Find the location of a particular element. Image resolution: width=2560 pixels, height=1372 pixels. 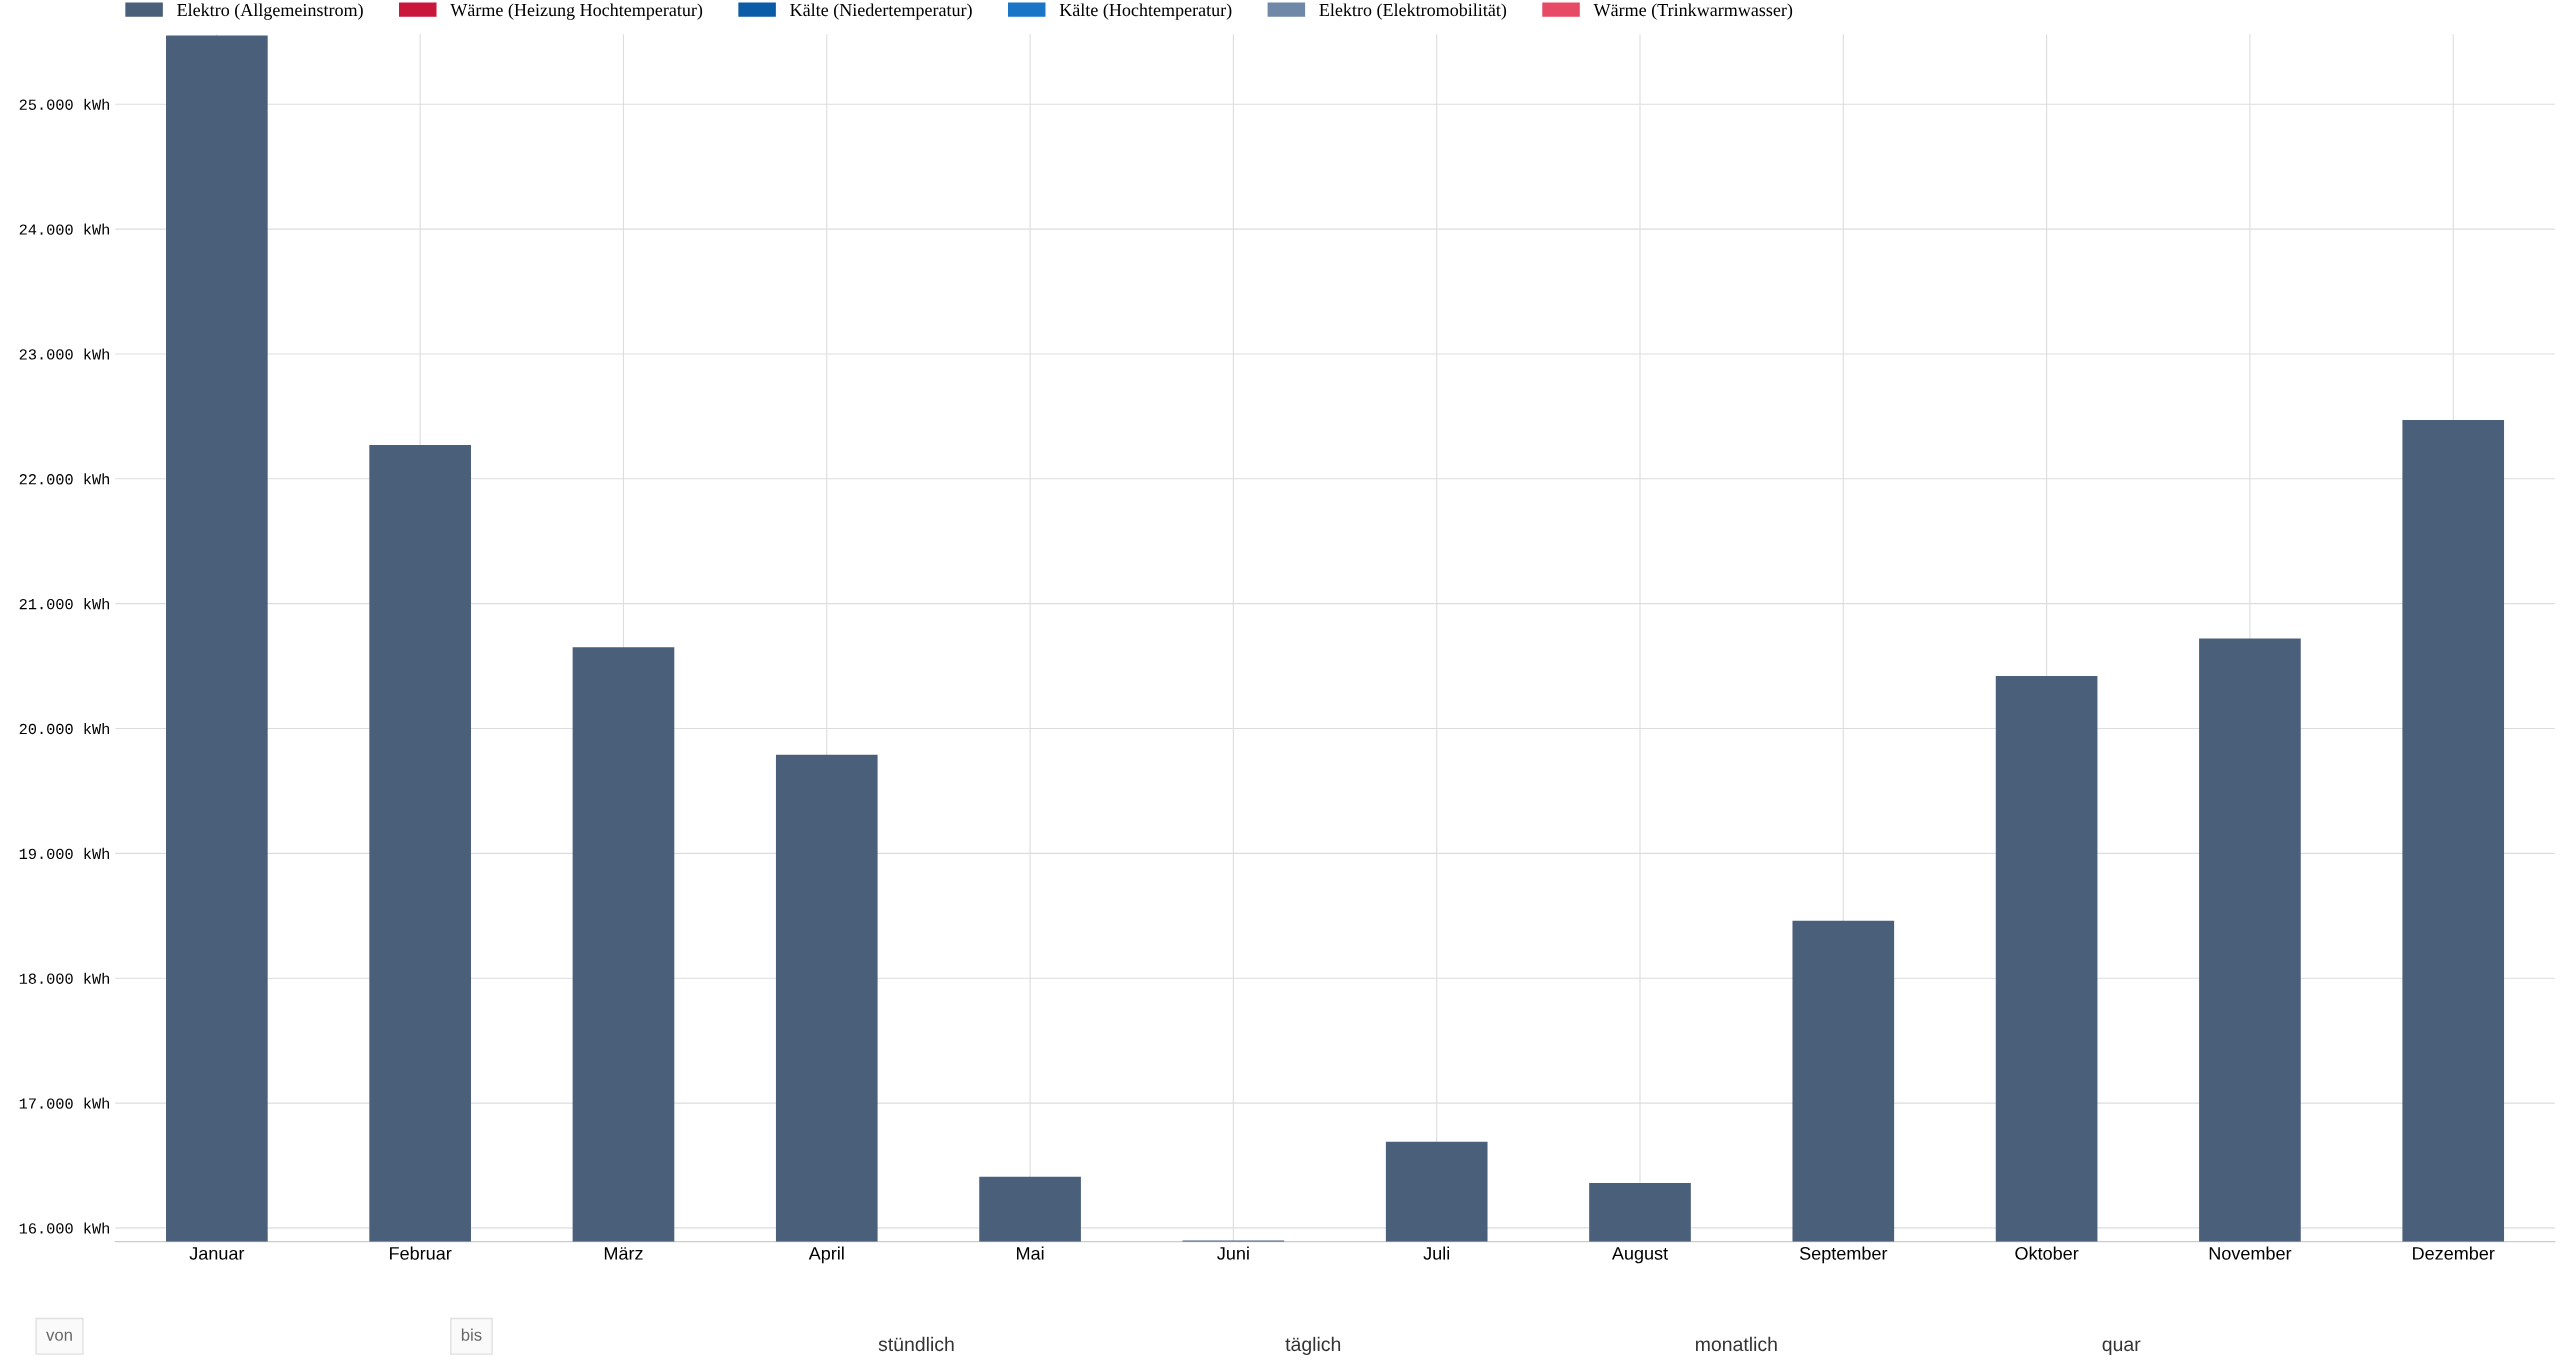

y-tick-label: 19.000 kWh is located at coordinates (64, 853).